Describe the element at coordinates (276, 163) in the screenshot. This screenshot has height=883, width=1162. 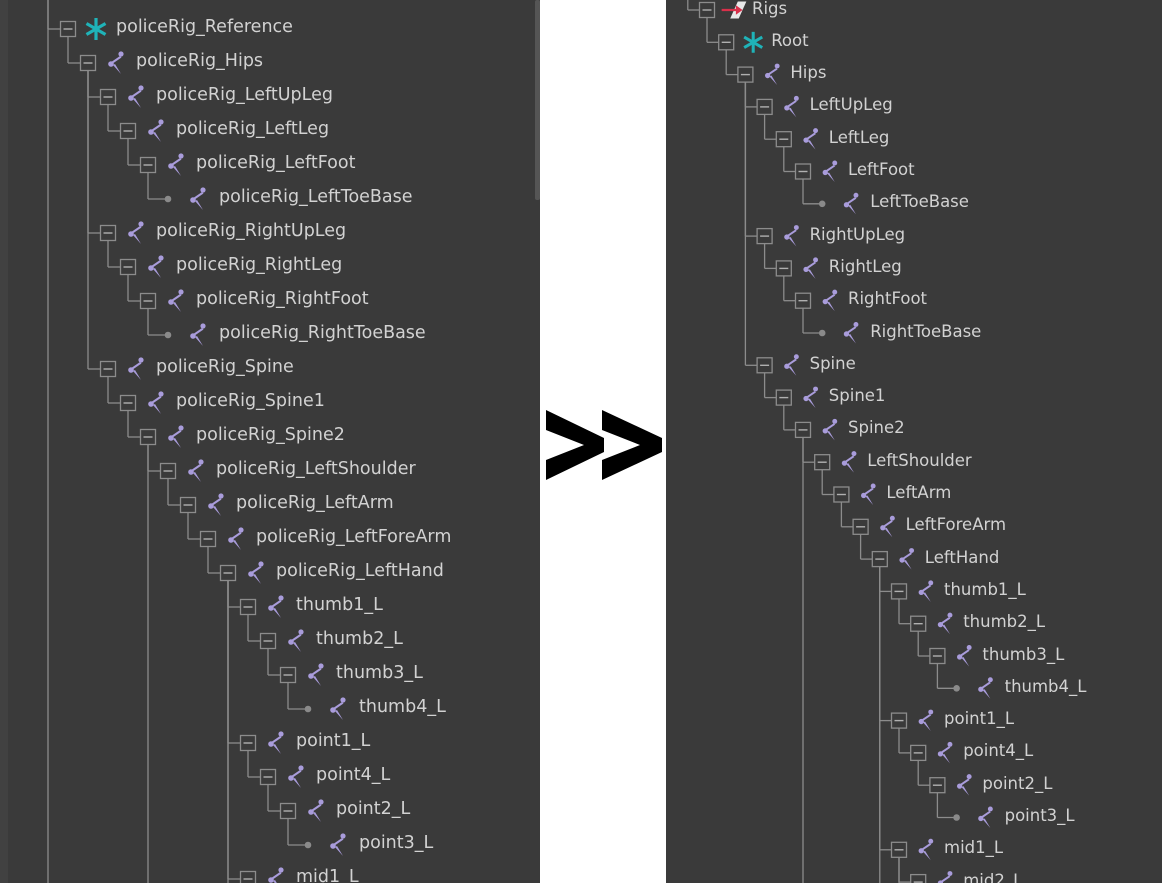
I see `outliner-item-label: policeRig_LeftFoot` at that location.